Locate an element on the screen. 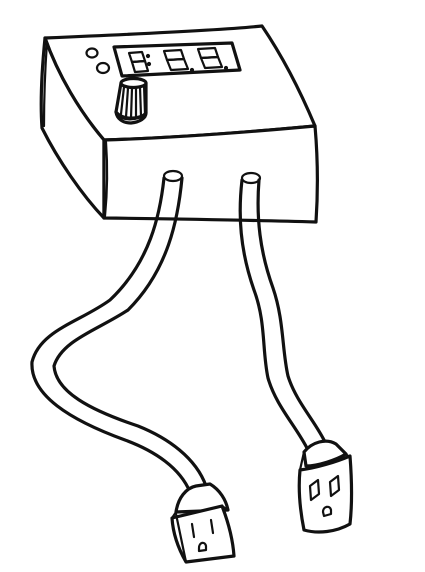  box-left-face is located at coordinates (72, 128).